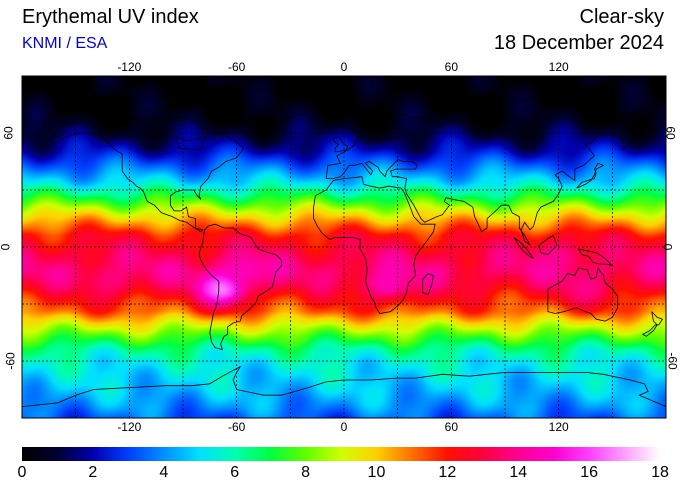  Describe the element at coordinates (240, 287) in the screenshot. I see `coastline-south-america` at that location.